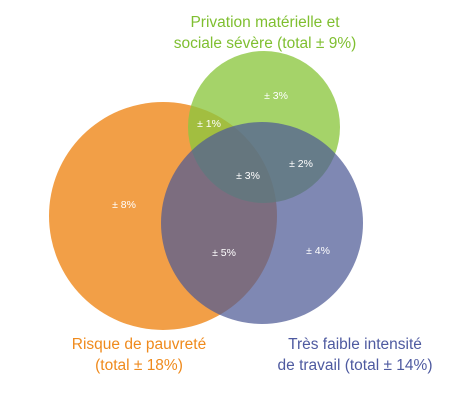 The image size is (474, 402). I want to click on title-travail-line1: Très faible intensité, so click(355, 344).